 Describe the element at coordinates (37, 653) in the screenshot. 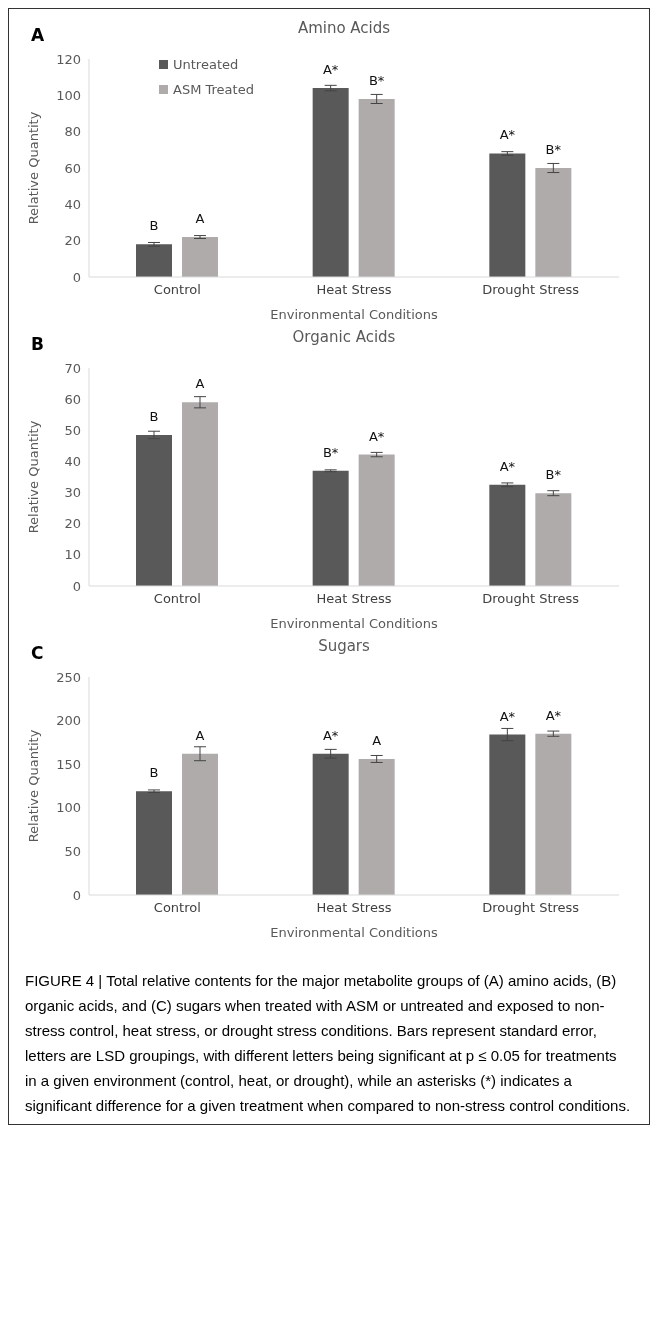

I see `text: C` at that location.